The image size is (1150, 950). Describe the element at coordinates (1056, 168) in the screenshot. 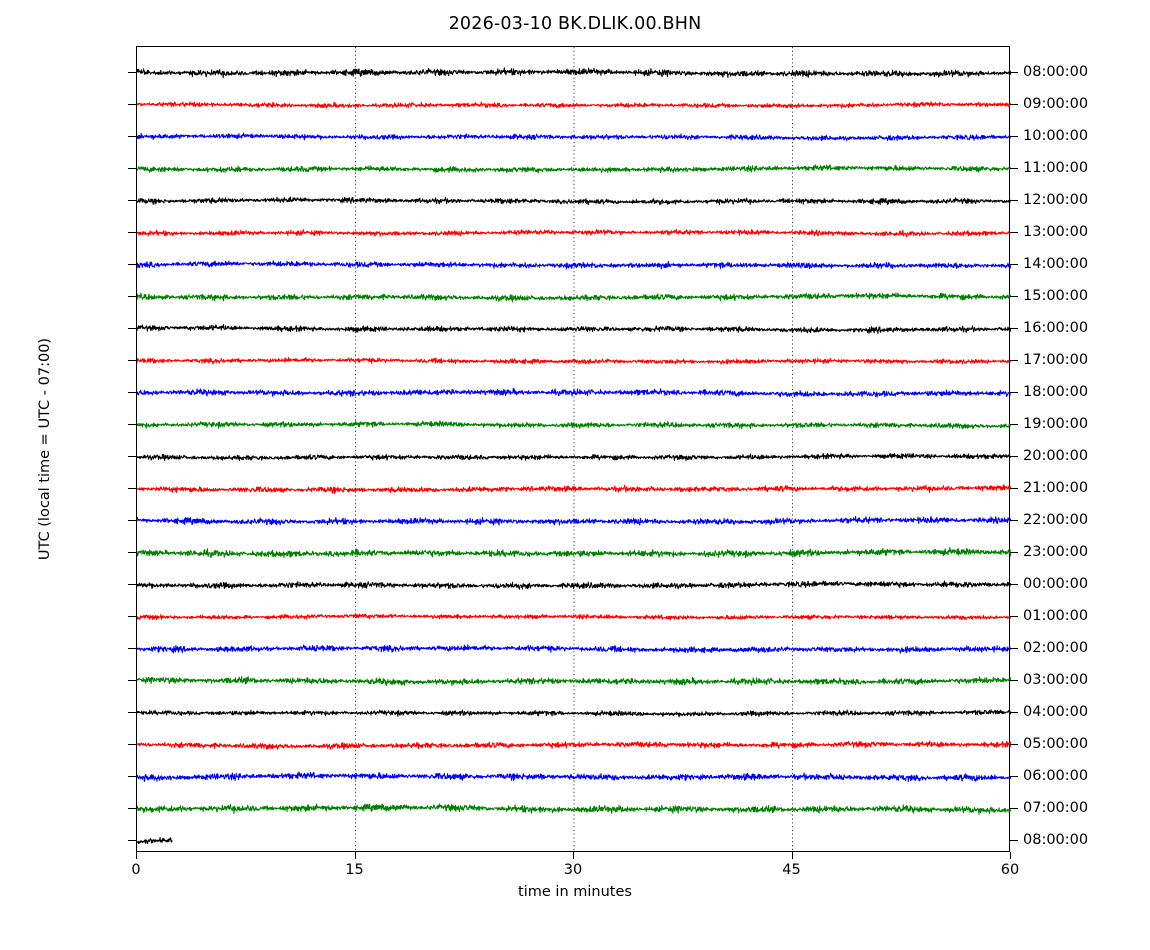

I see `y-axis-right-label: 11:00:00` at that location.